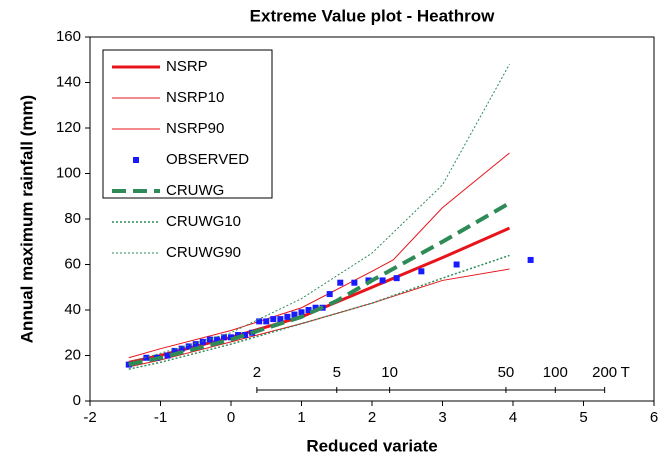 The image size is (665, 461). Describe the element at coordinates (203, 221) in the screenshot. I see `legend-label: CRUWG10` at that location.